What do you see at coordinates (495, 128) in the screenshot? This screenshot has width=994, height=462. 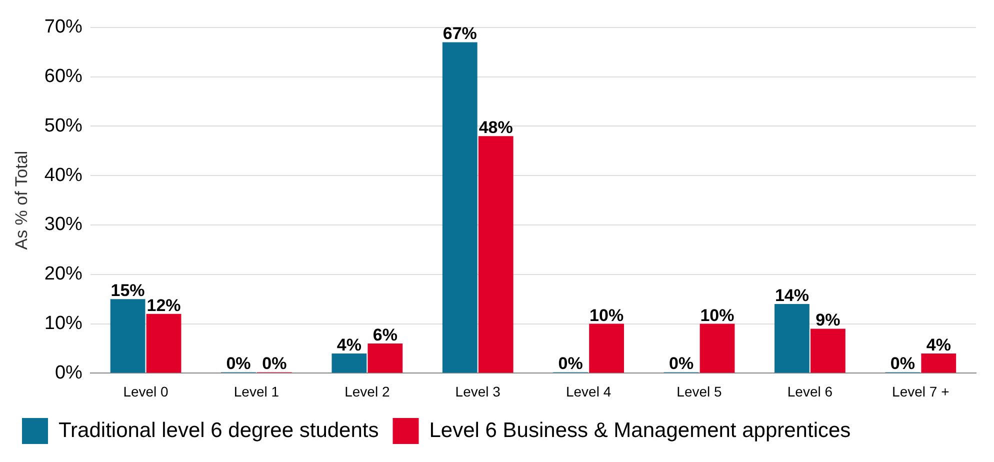 I see `data-label: 48%` at bounding box center [495, 128].